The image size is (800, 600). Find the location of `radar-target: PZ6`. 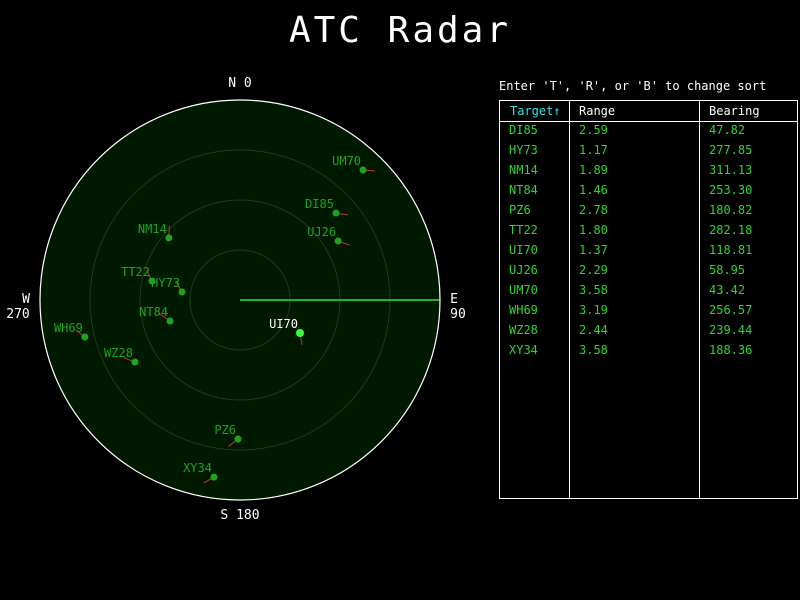

radar-target: PZ6 is located at coordinates (228, 435).